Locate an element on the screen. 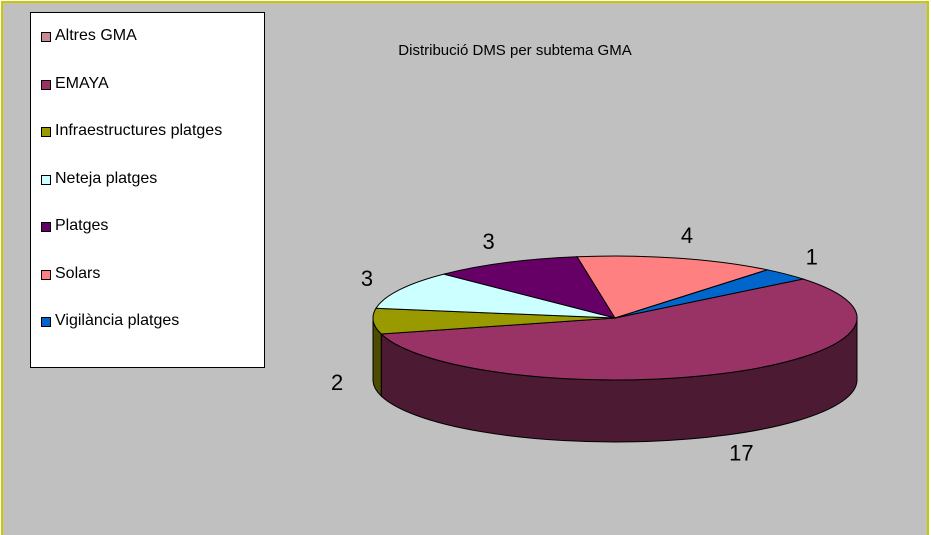  legend-label: EMAYA is located at coordinates (82, 83).